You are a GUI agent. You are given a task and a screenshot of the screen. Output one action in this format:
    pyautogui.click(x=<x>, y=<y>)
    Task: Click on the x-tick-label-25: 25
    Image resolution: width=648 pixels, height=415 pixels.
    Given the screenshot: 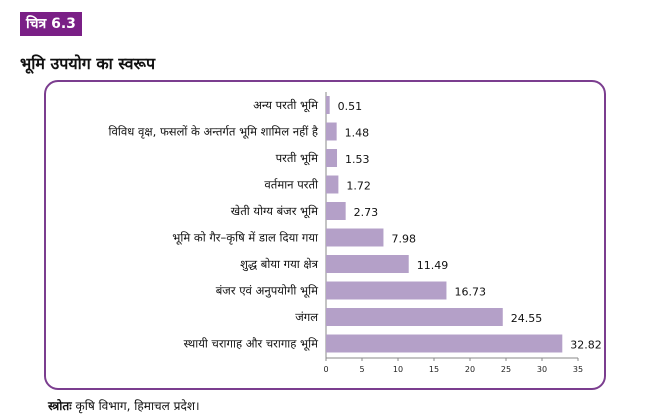 What is the action you would take?
    pyautogui.click(x=506, y=369)
    